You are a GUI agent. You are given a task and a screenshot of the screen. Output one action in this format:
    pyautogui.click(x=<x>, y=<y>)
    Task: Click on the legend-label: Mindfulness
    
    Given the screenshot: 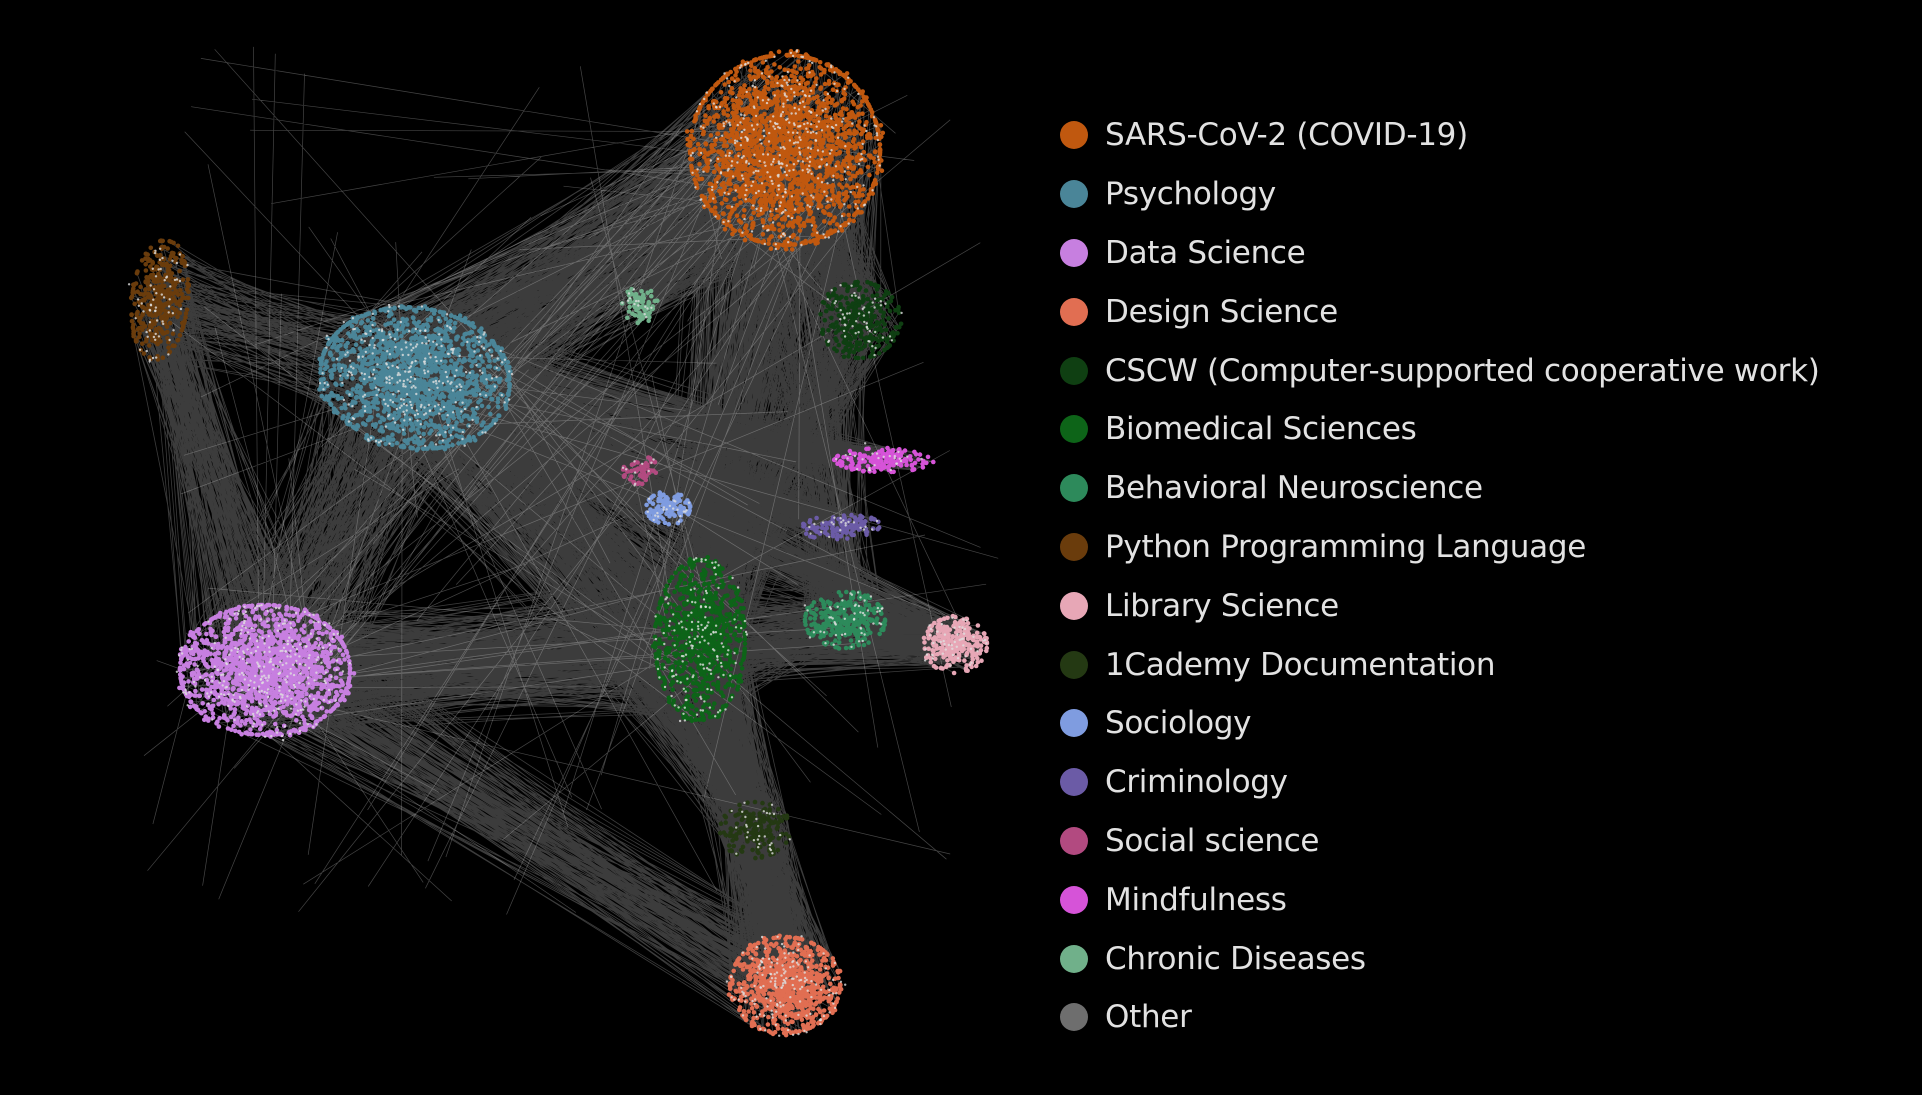 What is the action you would take?
    pyautogui.click(x=1196, y=899)
    